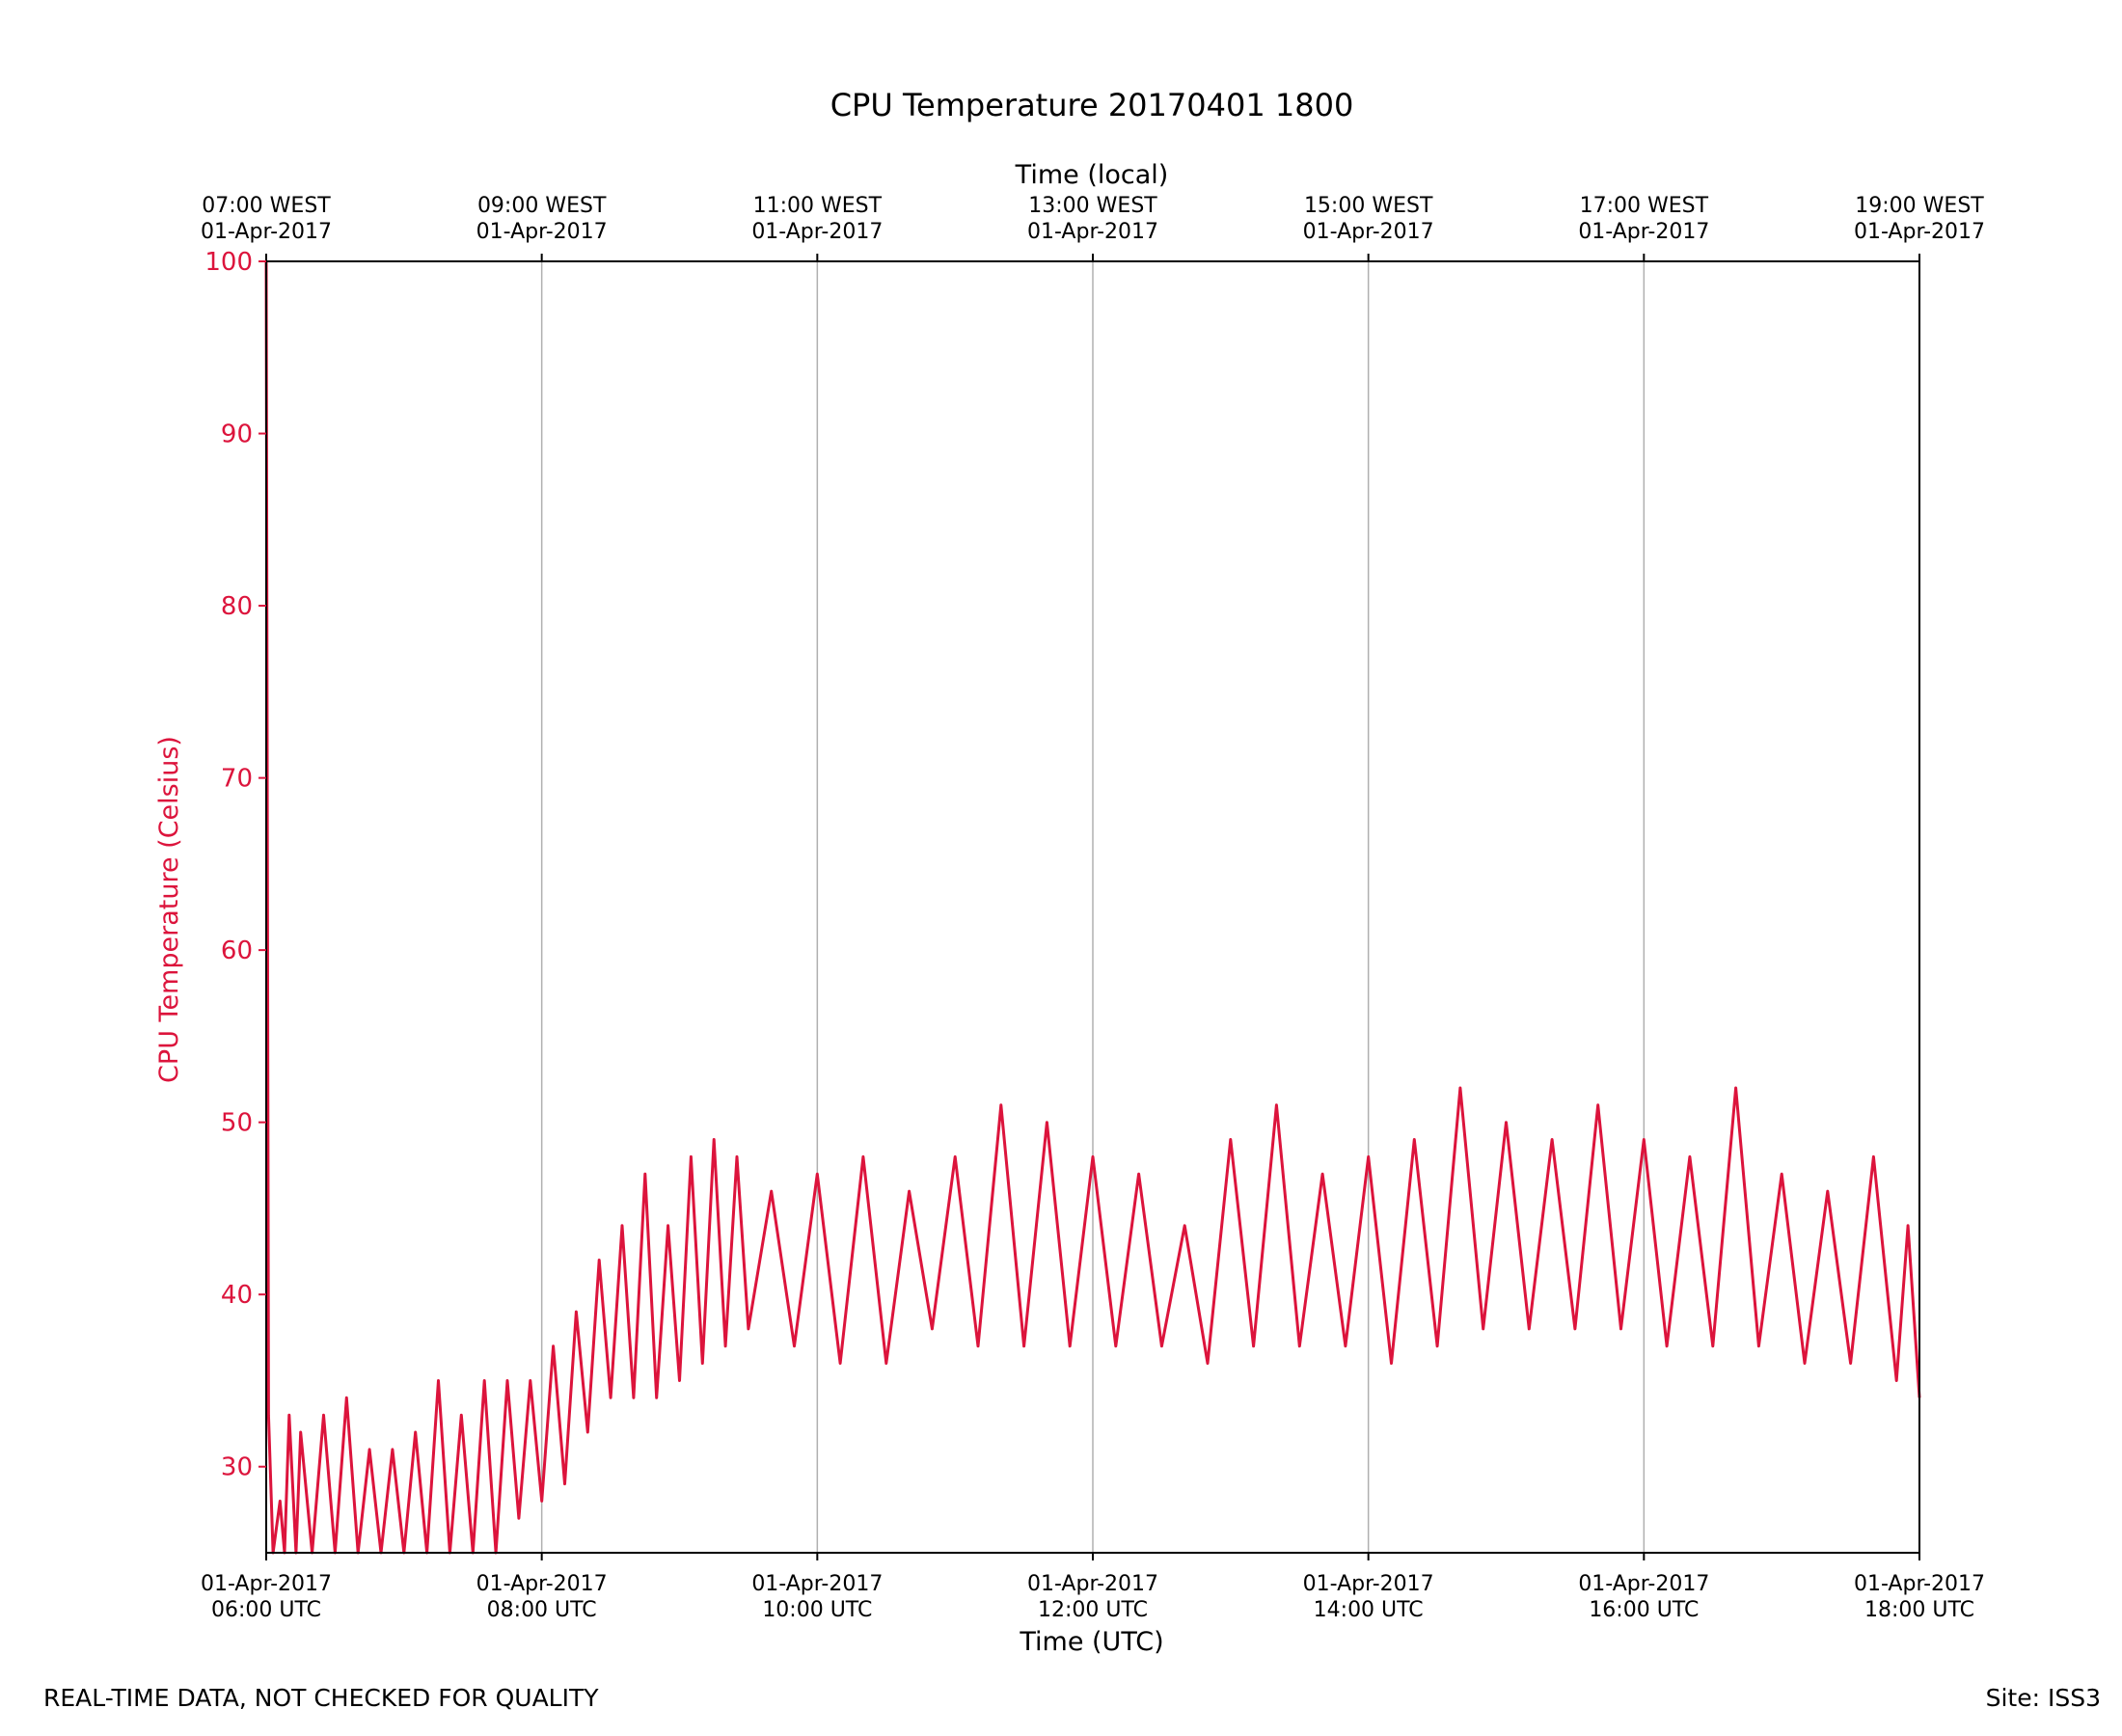 Image resolution: width=2122 pixels, height=1736 pixels. I want to click on x2-tick-time: 15:00 WEST, so click(1369, 206).